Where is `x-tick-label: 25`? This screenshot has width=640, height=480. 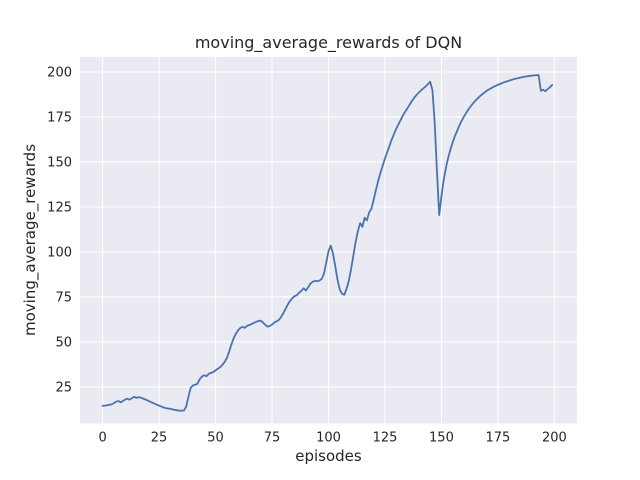 x-tick-label: 25 is located at coordinates (159, 438).